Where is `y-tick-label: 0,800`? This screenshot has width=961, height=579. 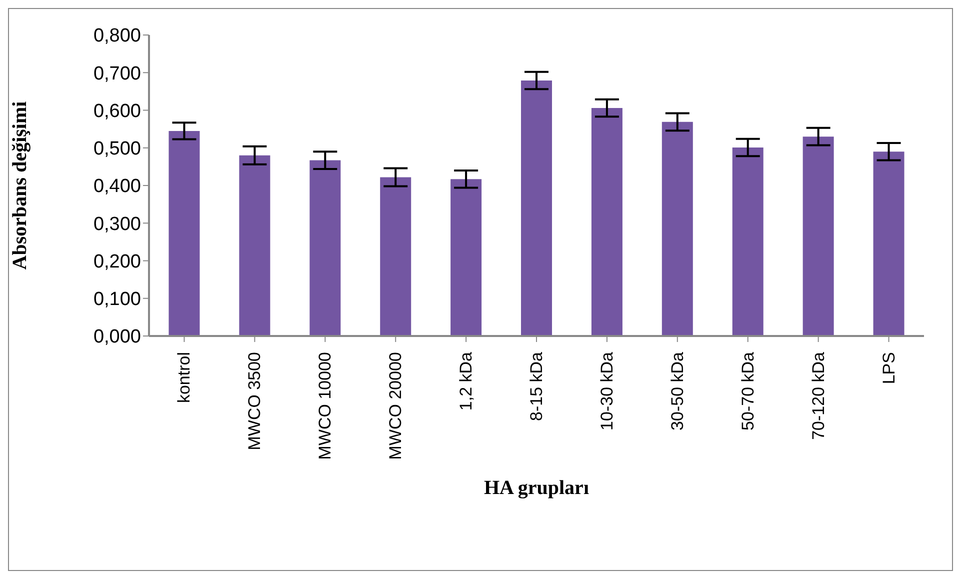
y-tick-label: 0,800 is located at coordinates (117, 36).